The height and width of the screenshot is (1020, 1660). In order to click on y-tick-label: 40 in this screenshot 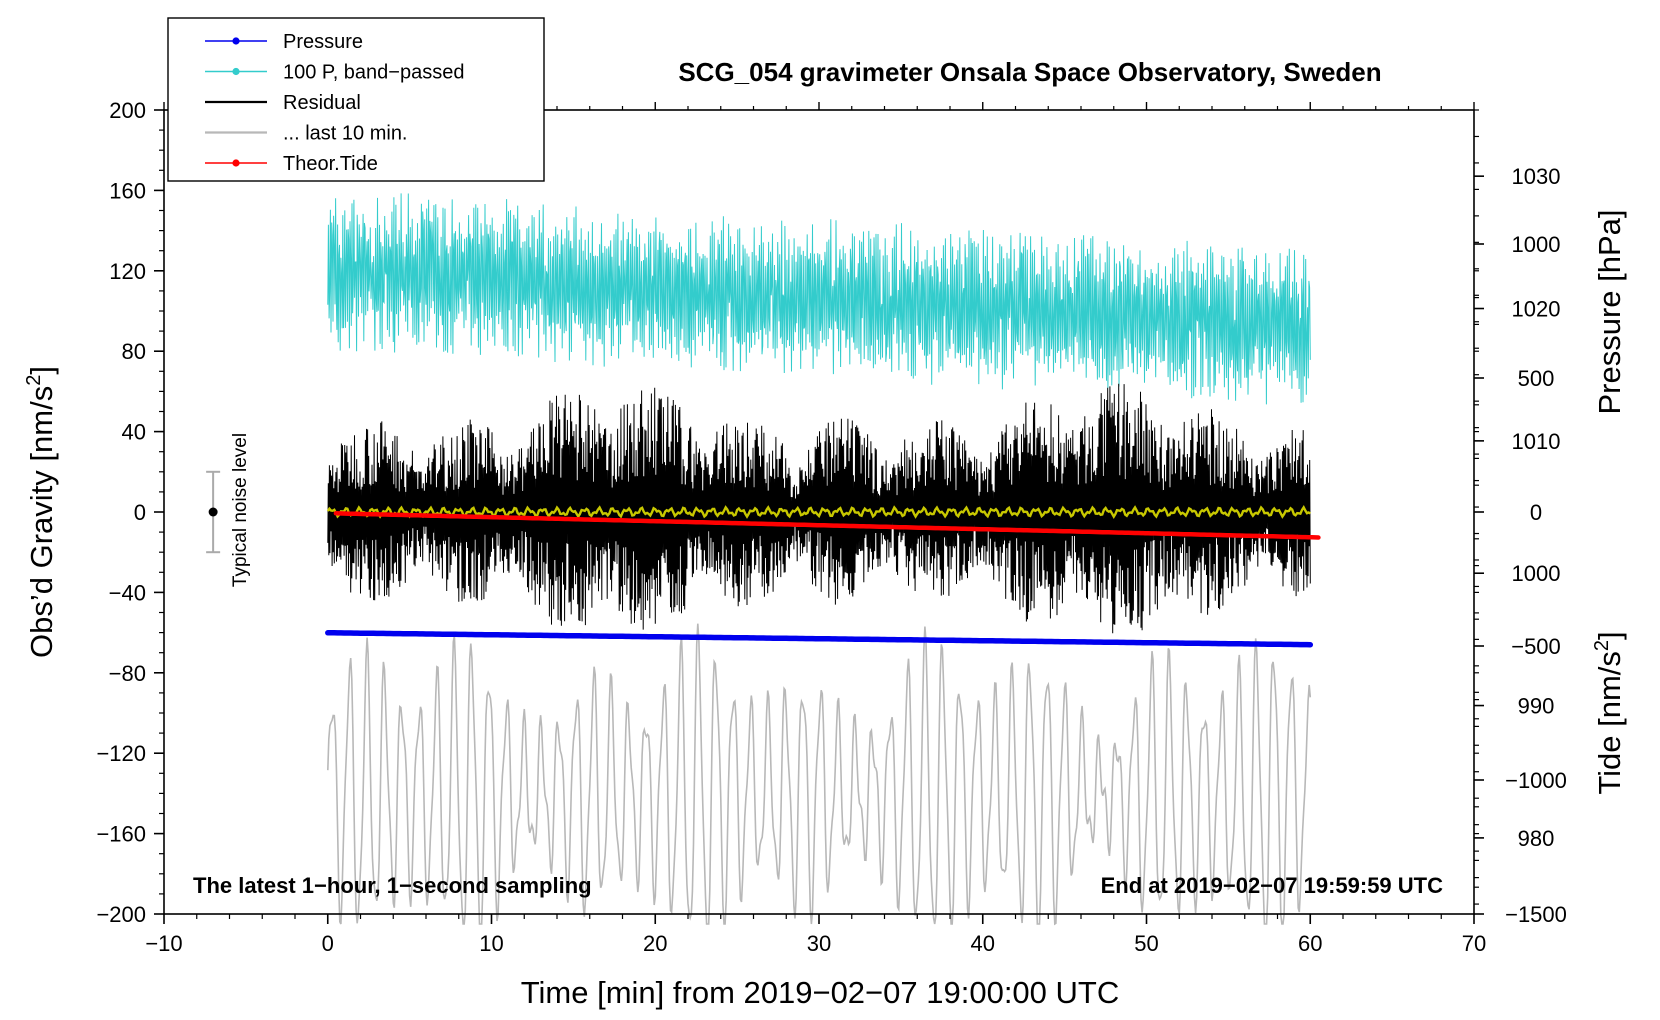, I will do `click(134, 432)`.